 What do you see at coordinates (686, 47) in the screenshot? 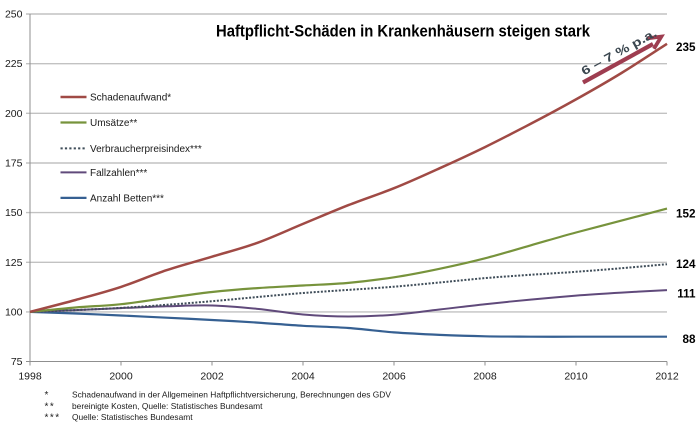
I see `svg-text: 235` at bounding box center [686, 47].